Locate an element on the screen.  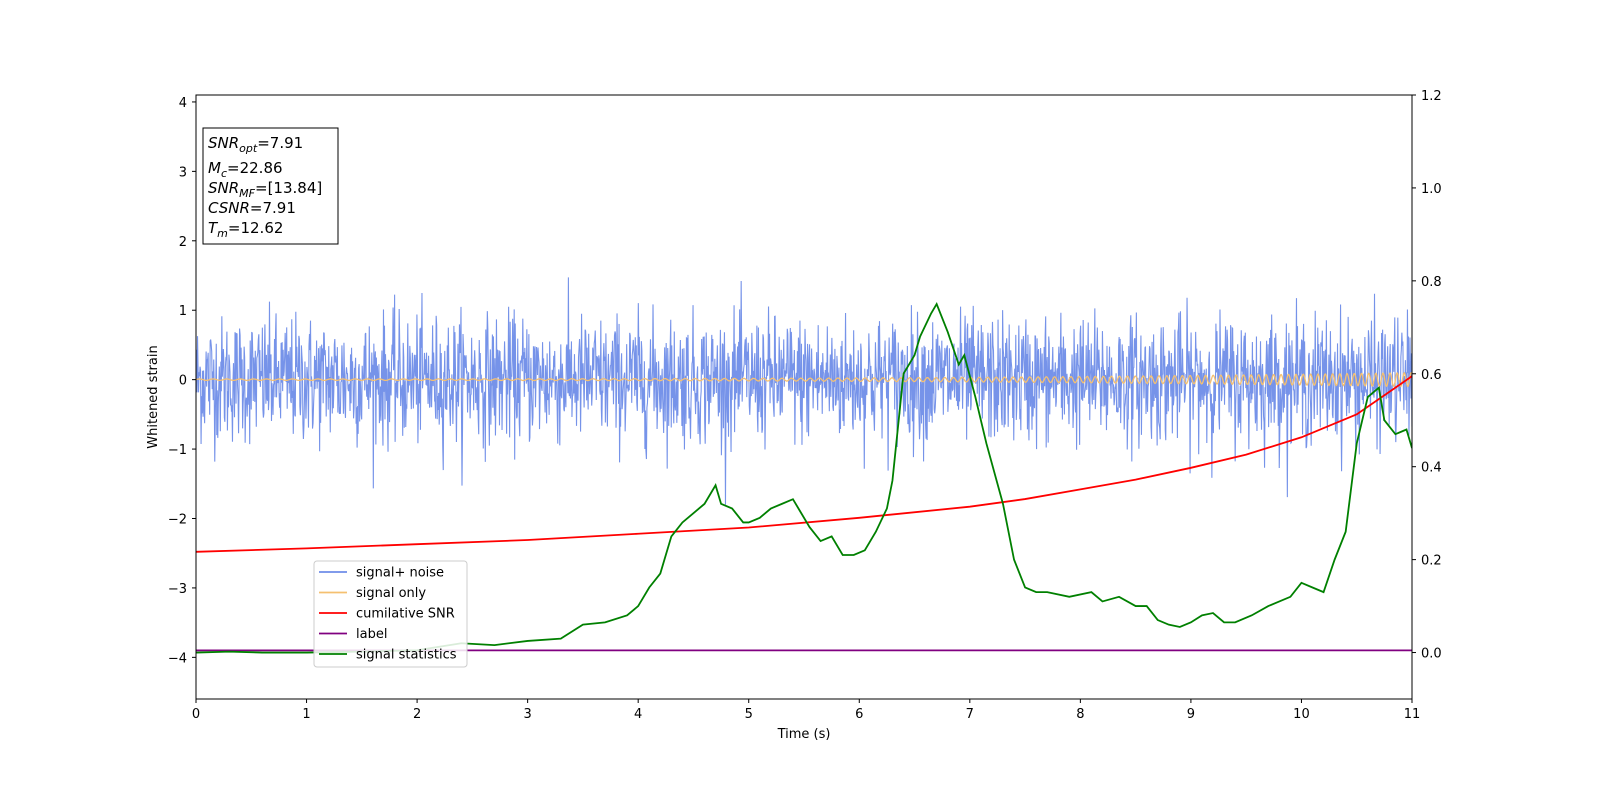
x-tick-label: 11 is located at coordinates (1412, 714).